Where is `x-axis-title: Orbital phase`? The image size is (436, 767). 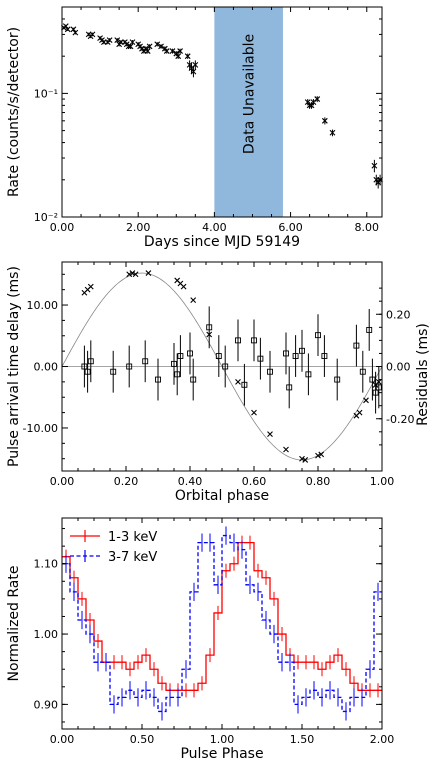 x-axis-title: Orbital phase is located at coordinates (222, 496).